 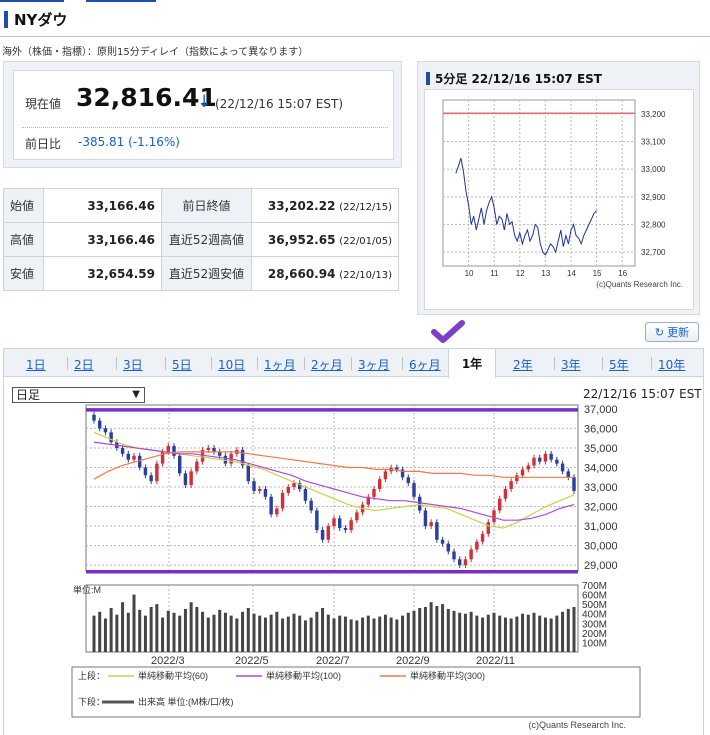 What do you see at coordinates (601, 547) in the screenshot?
I see `daily-y-tick-label: 30,000` at bounding box center [601, 547].